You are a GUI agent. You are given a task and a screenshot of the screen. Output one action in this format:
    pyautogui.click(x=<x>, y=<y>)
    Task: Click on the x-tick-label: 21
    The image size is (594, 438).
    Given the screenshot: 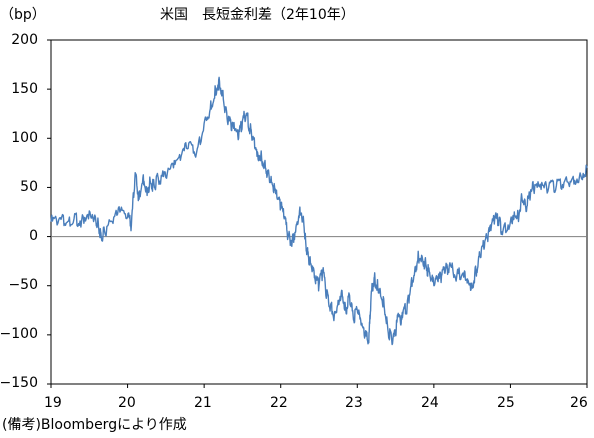 What is the action you would take?
    pyautogui.click(x=203, y=403)
    